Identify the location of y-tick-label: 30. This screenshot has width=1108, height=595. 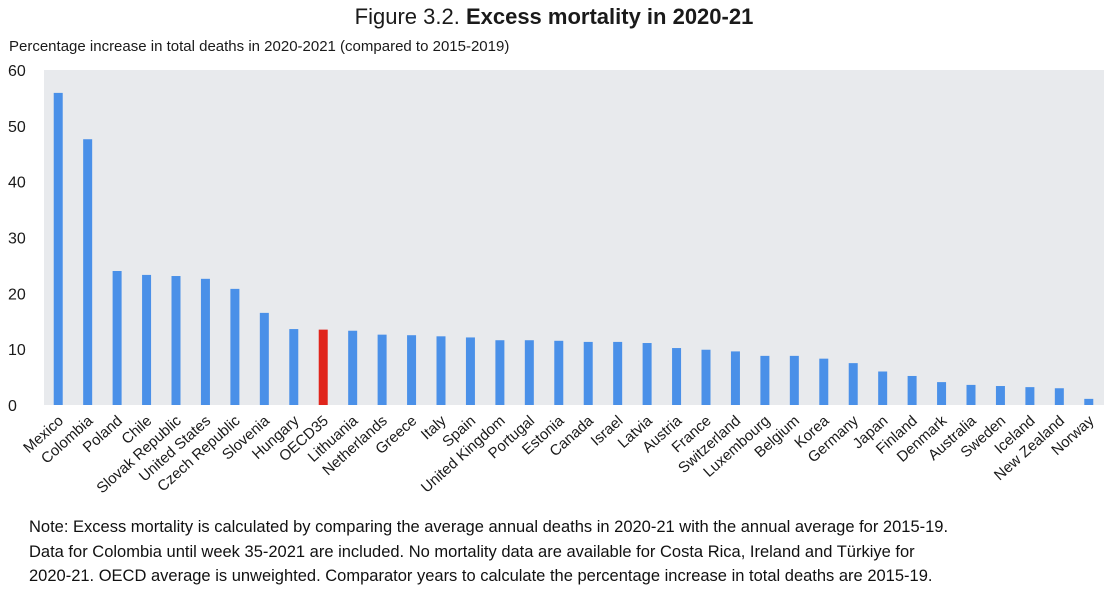
(17, 239).